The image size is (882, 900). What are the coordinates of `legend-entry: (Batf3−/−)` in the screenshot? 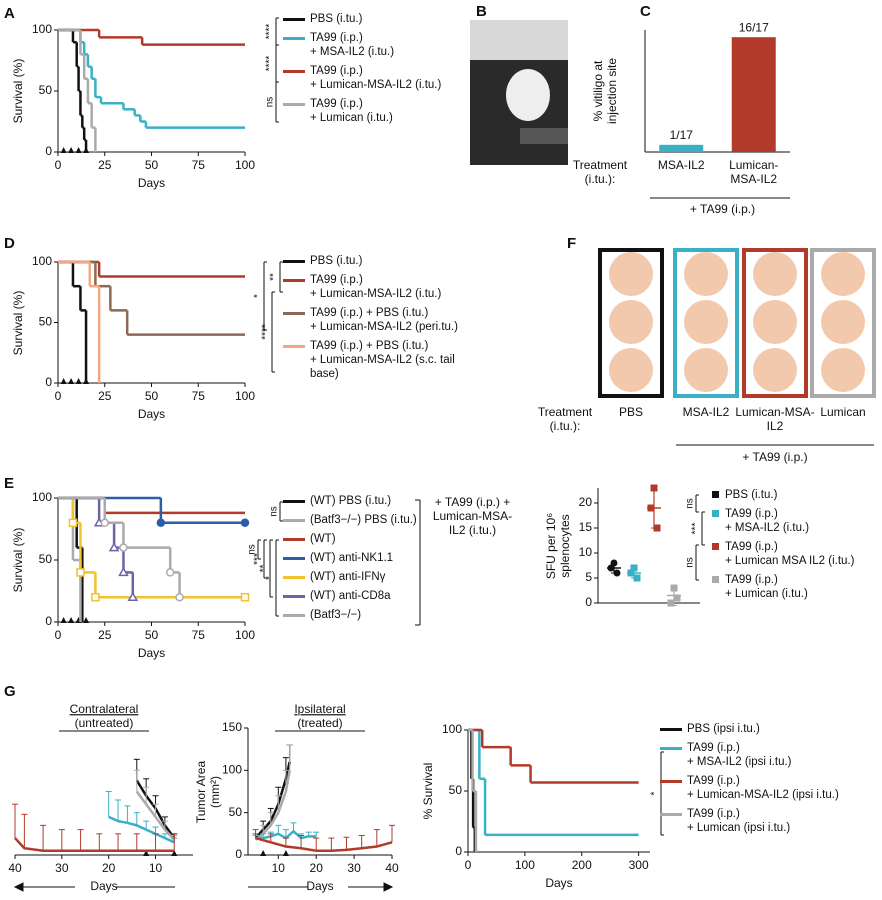 It's located at (378, 615).